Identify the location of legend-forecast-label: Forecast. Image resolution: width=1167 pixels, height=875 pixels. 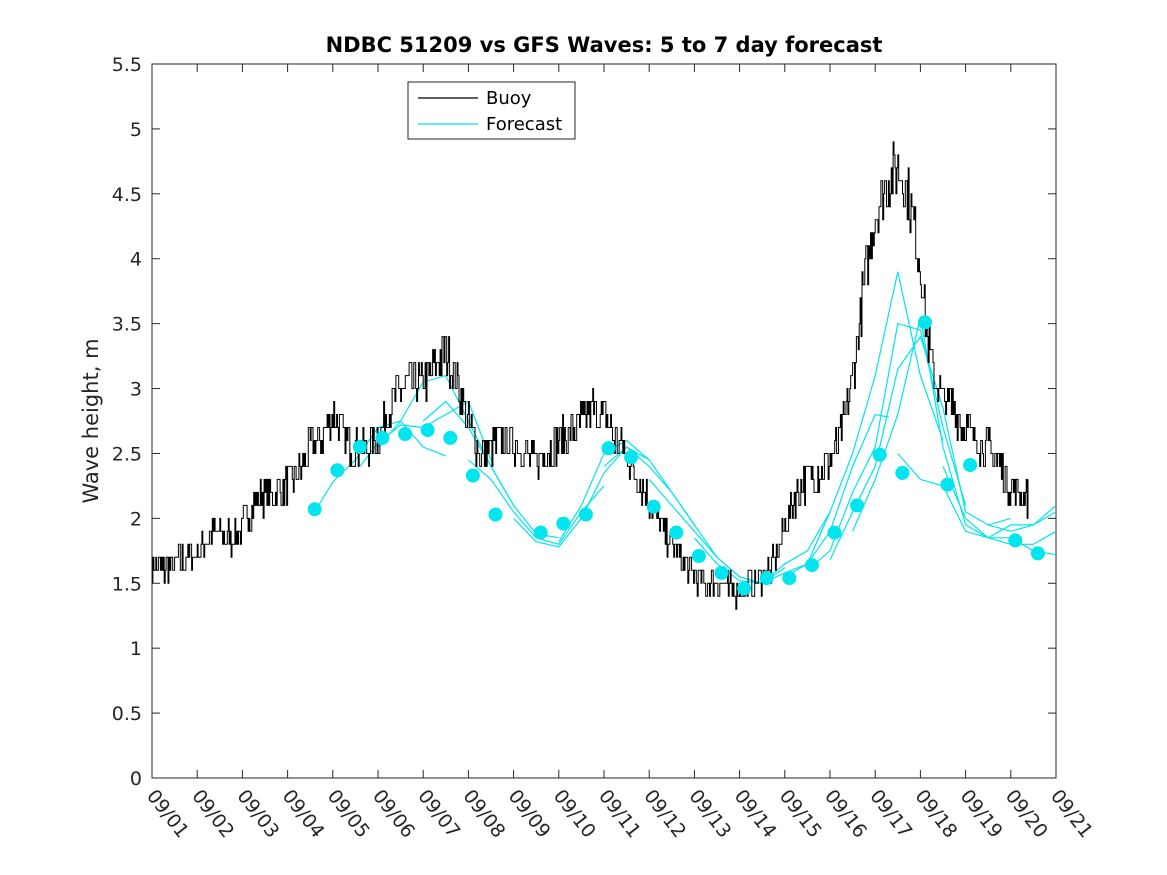
(524, 124).